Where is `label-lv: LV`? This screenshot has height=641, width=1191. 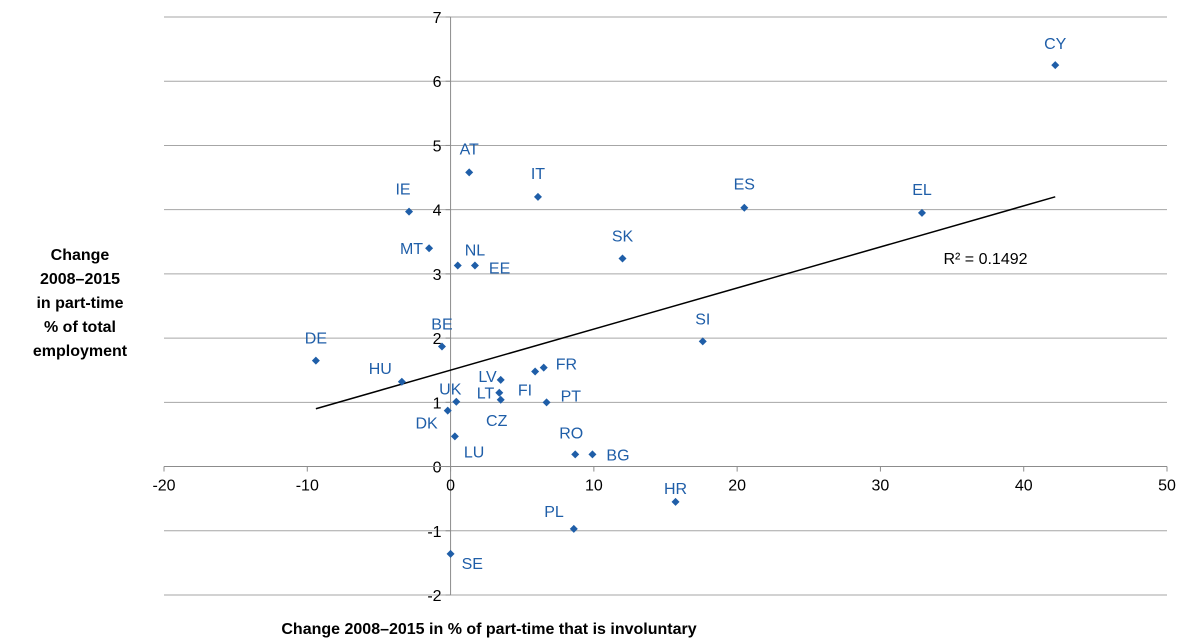 label-lv: LV is located at coordinates (487, 377).